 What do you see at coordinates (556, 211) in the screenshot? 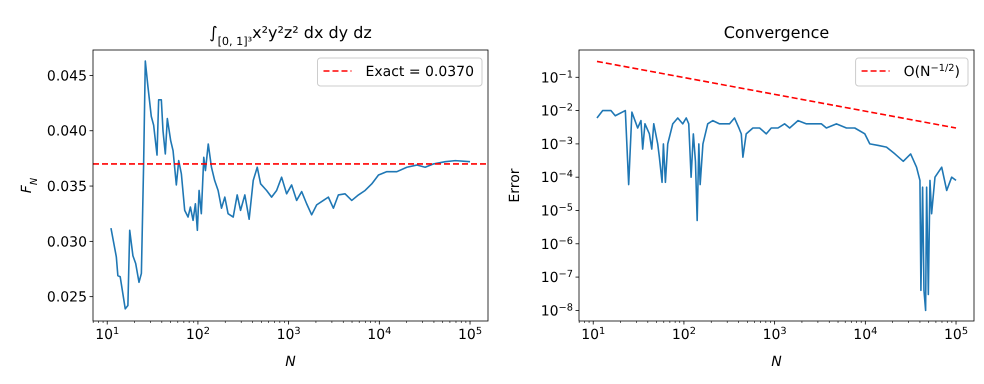
I see `y-tick-label: 10$^{−5}$` at bounding box center [556, 211].